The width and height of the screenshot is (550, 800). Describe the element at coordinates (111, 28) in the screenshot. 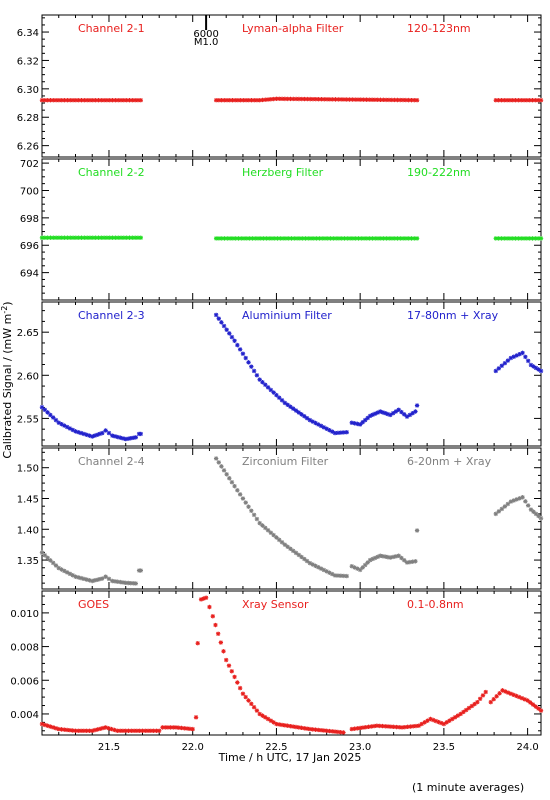

I see `panel-channel-label: Channel 2-1` at that location.